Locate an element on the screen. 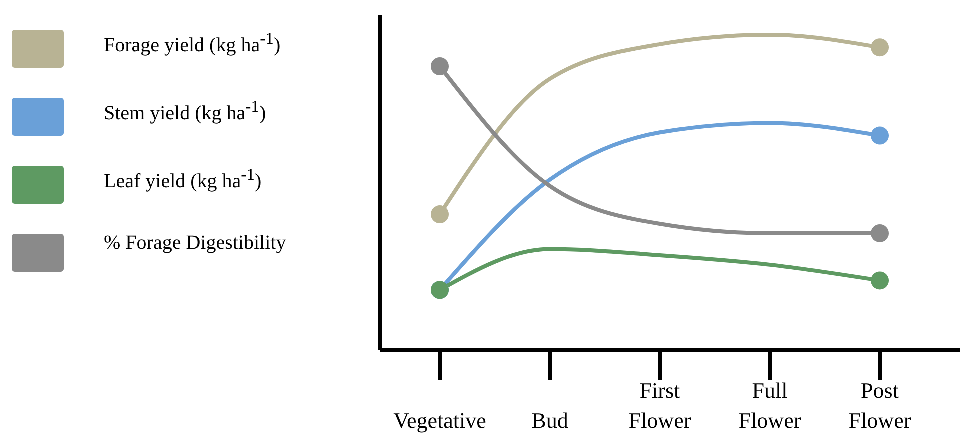 The height and width of the screenshot is (440, 972). legend-label: Forage yield (kg ha$^{-1}$) is located at coordinates (193, 43).